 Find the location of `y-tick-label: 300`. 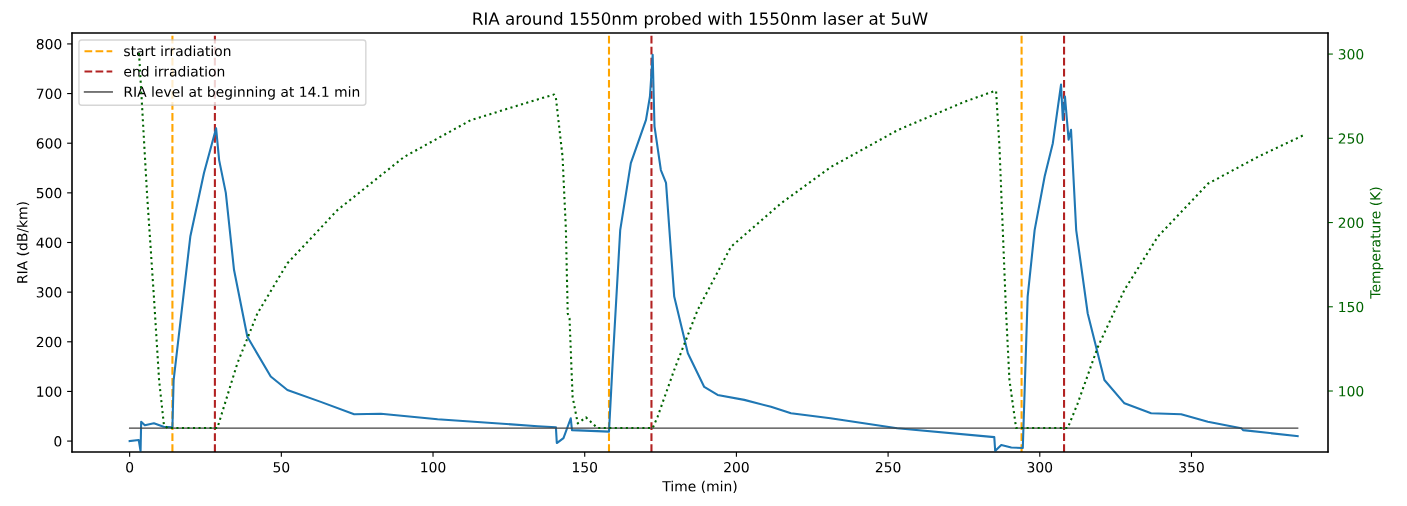

y-tick-label: 300 is located at coordinates (49, 292).